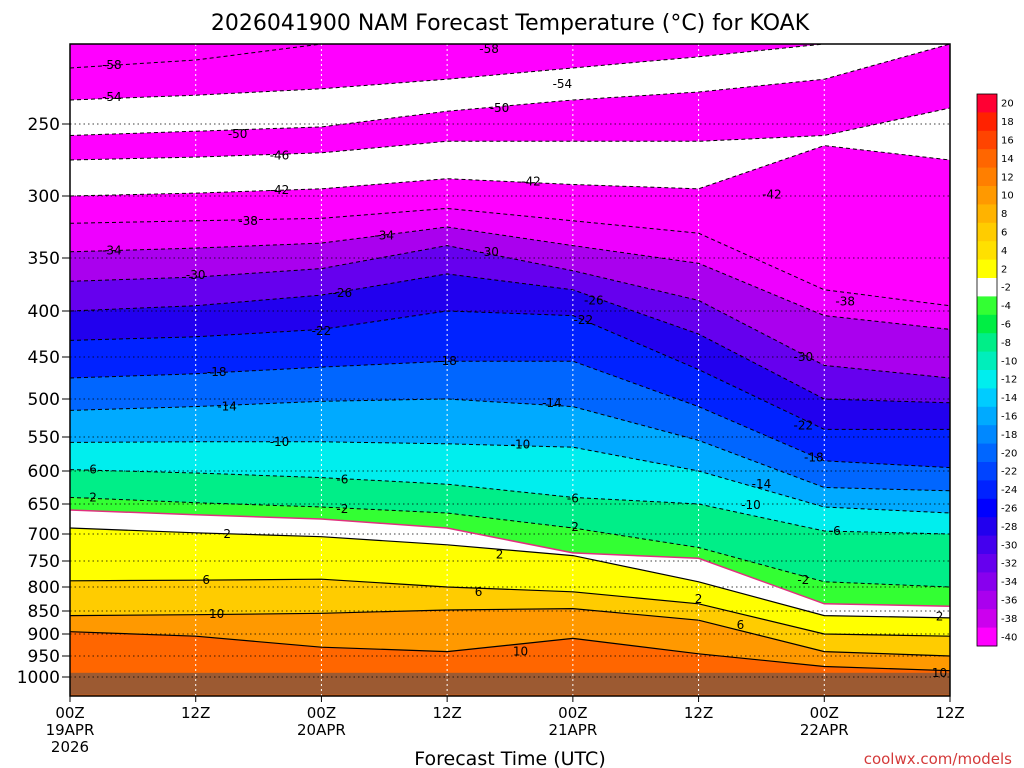 The height and width of the screenshot is (768, 1024). Describe the element at coordinates (44, 125) in the screenshot. I see `y-tick-label: 250` at that location.